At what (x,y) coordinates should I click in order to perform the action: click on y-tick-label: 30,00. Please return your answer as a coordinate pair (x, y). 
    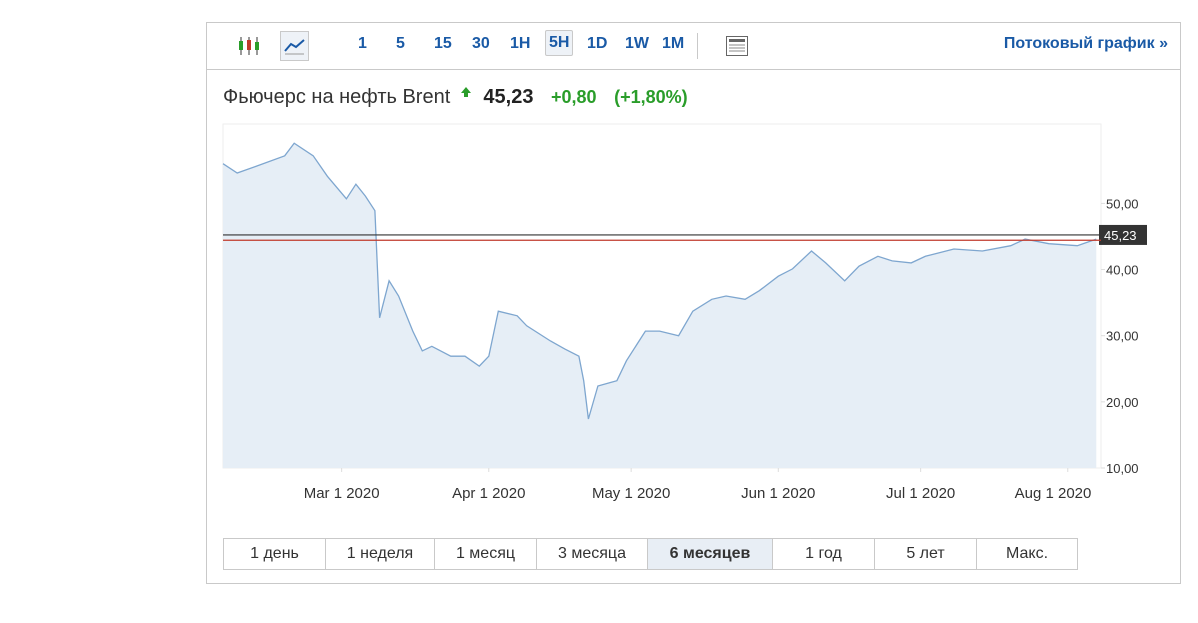
    Looking at the image, I should click on (1122, 336).